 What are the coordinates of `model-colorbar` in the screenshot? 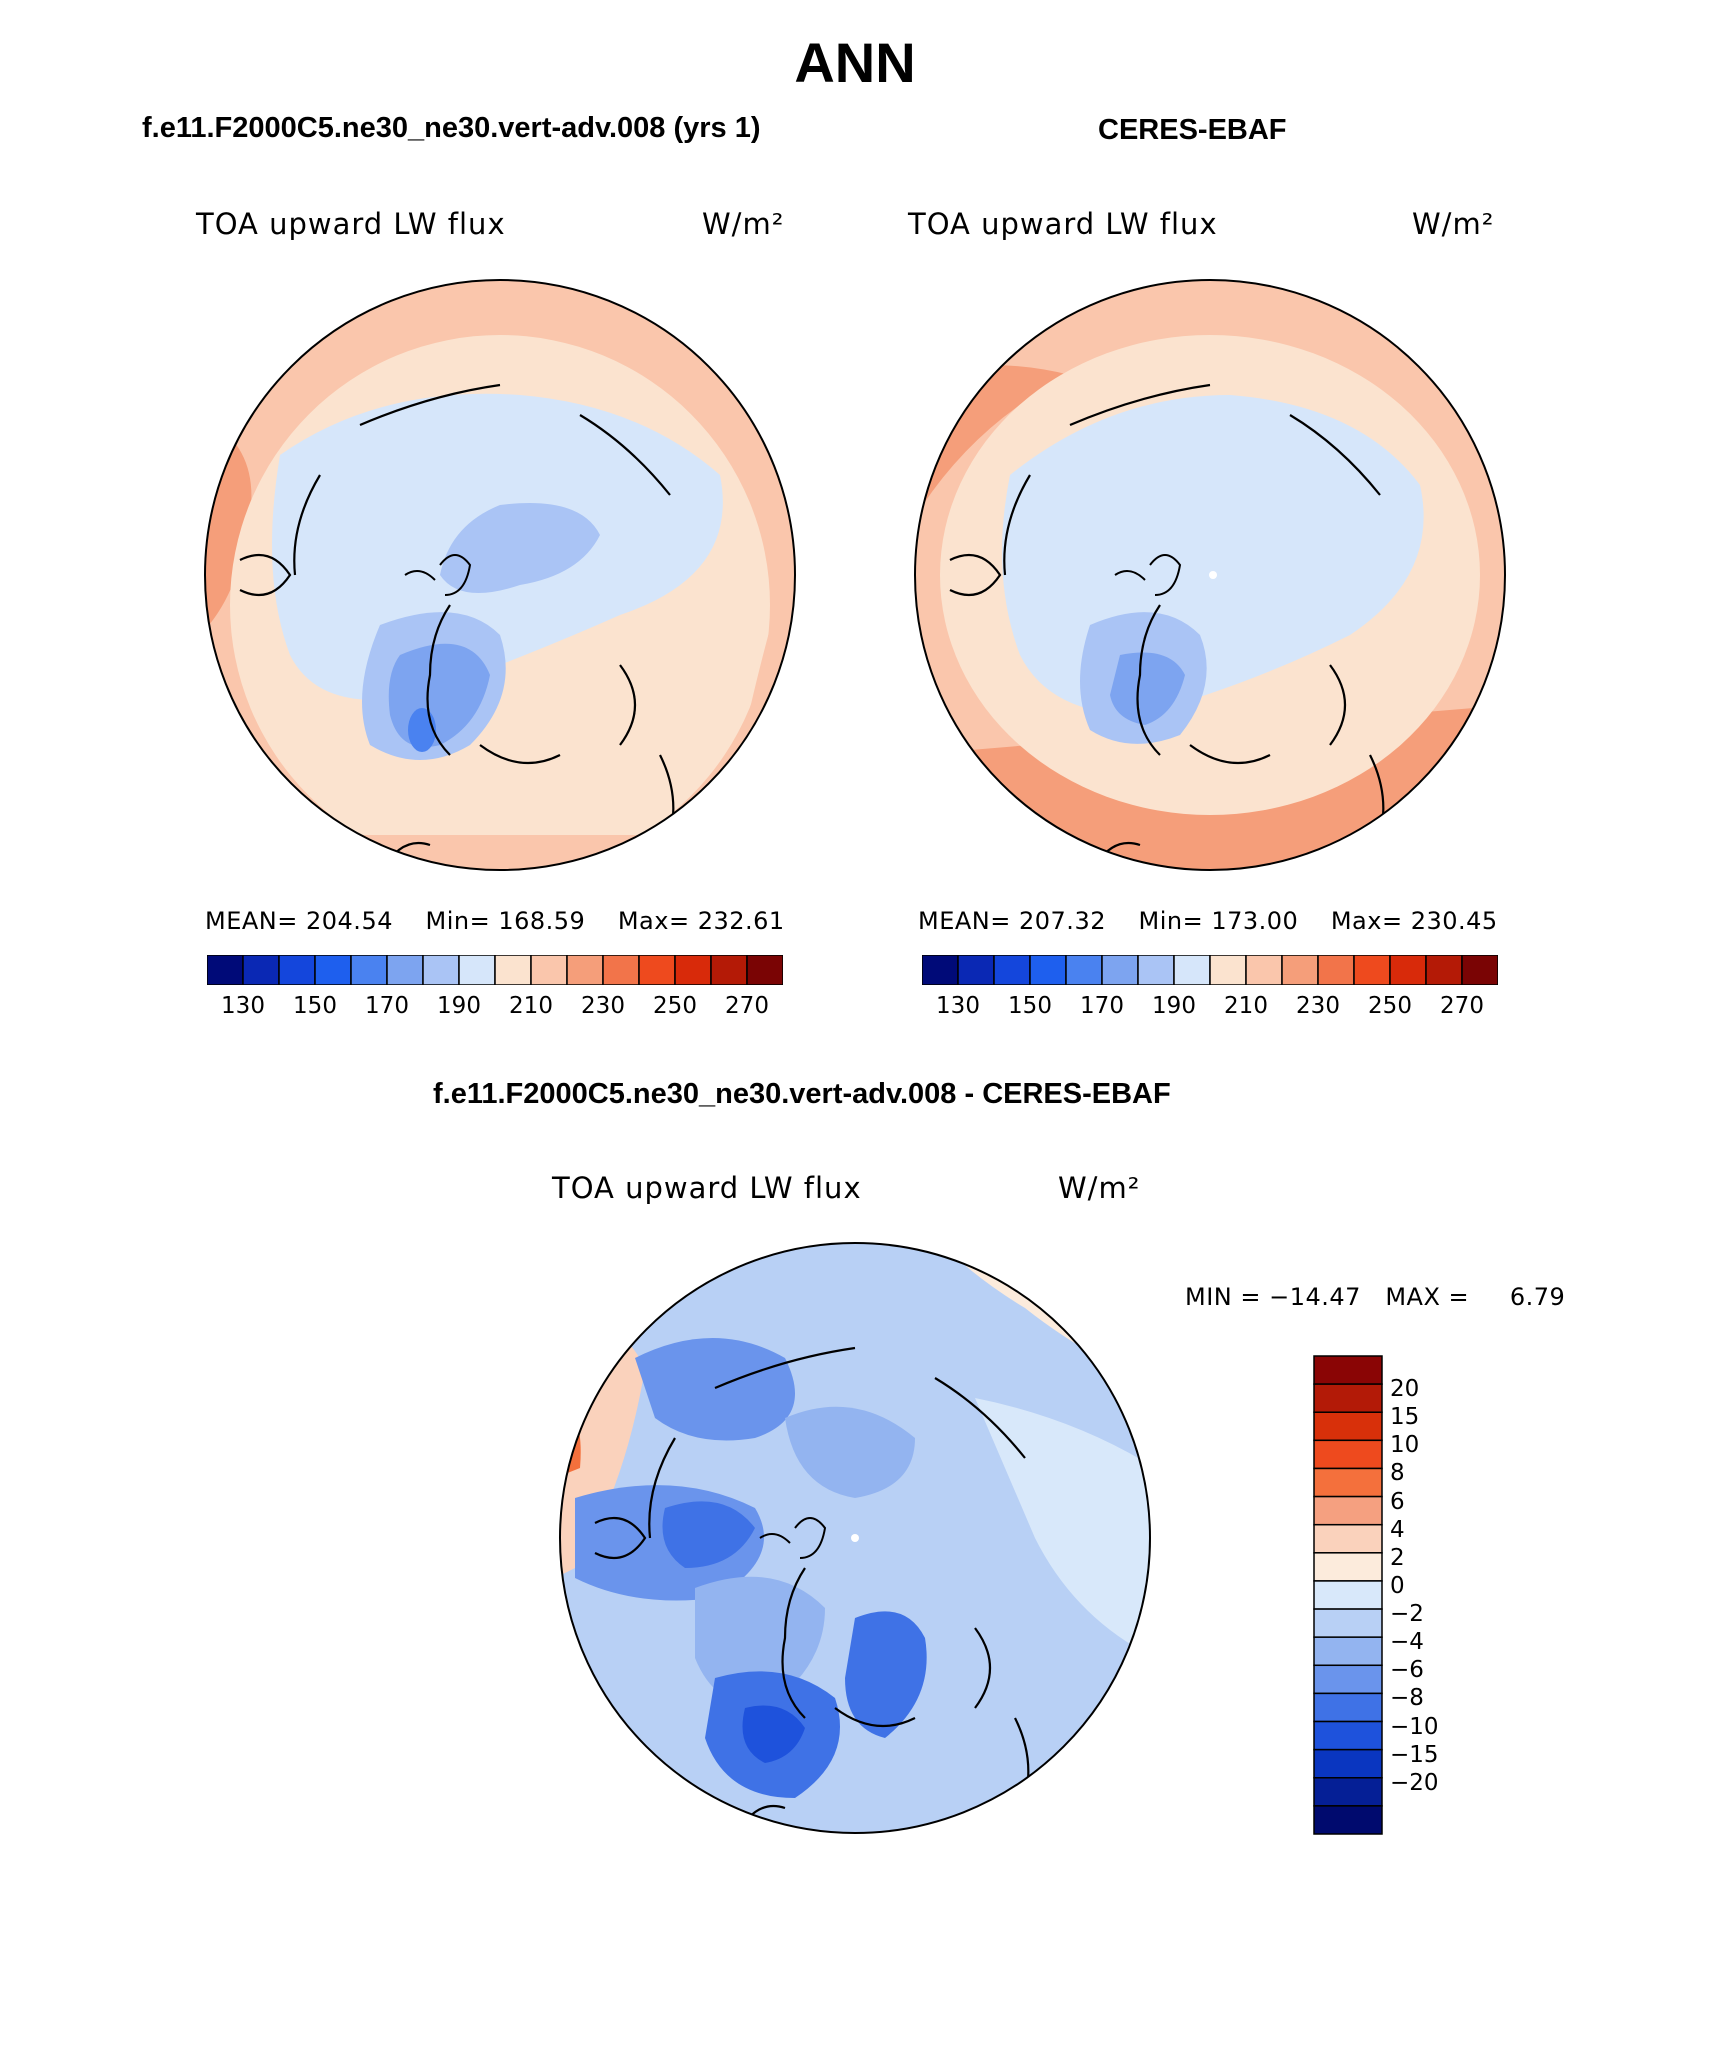 It's located at (495, 970).